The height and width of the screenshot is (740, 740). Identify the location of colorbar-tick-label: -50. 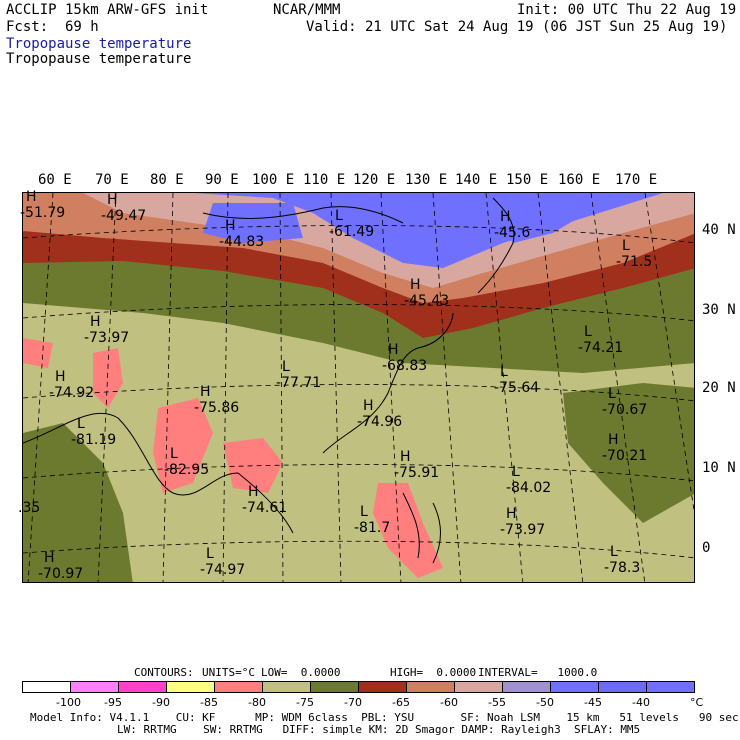
(545, 702).